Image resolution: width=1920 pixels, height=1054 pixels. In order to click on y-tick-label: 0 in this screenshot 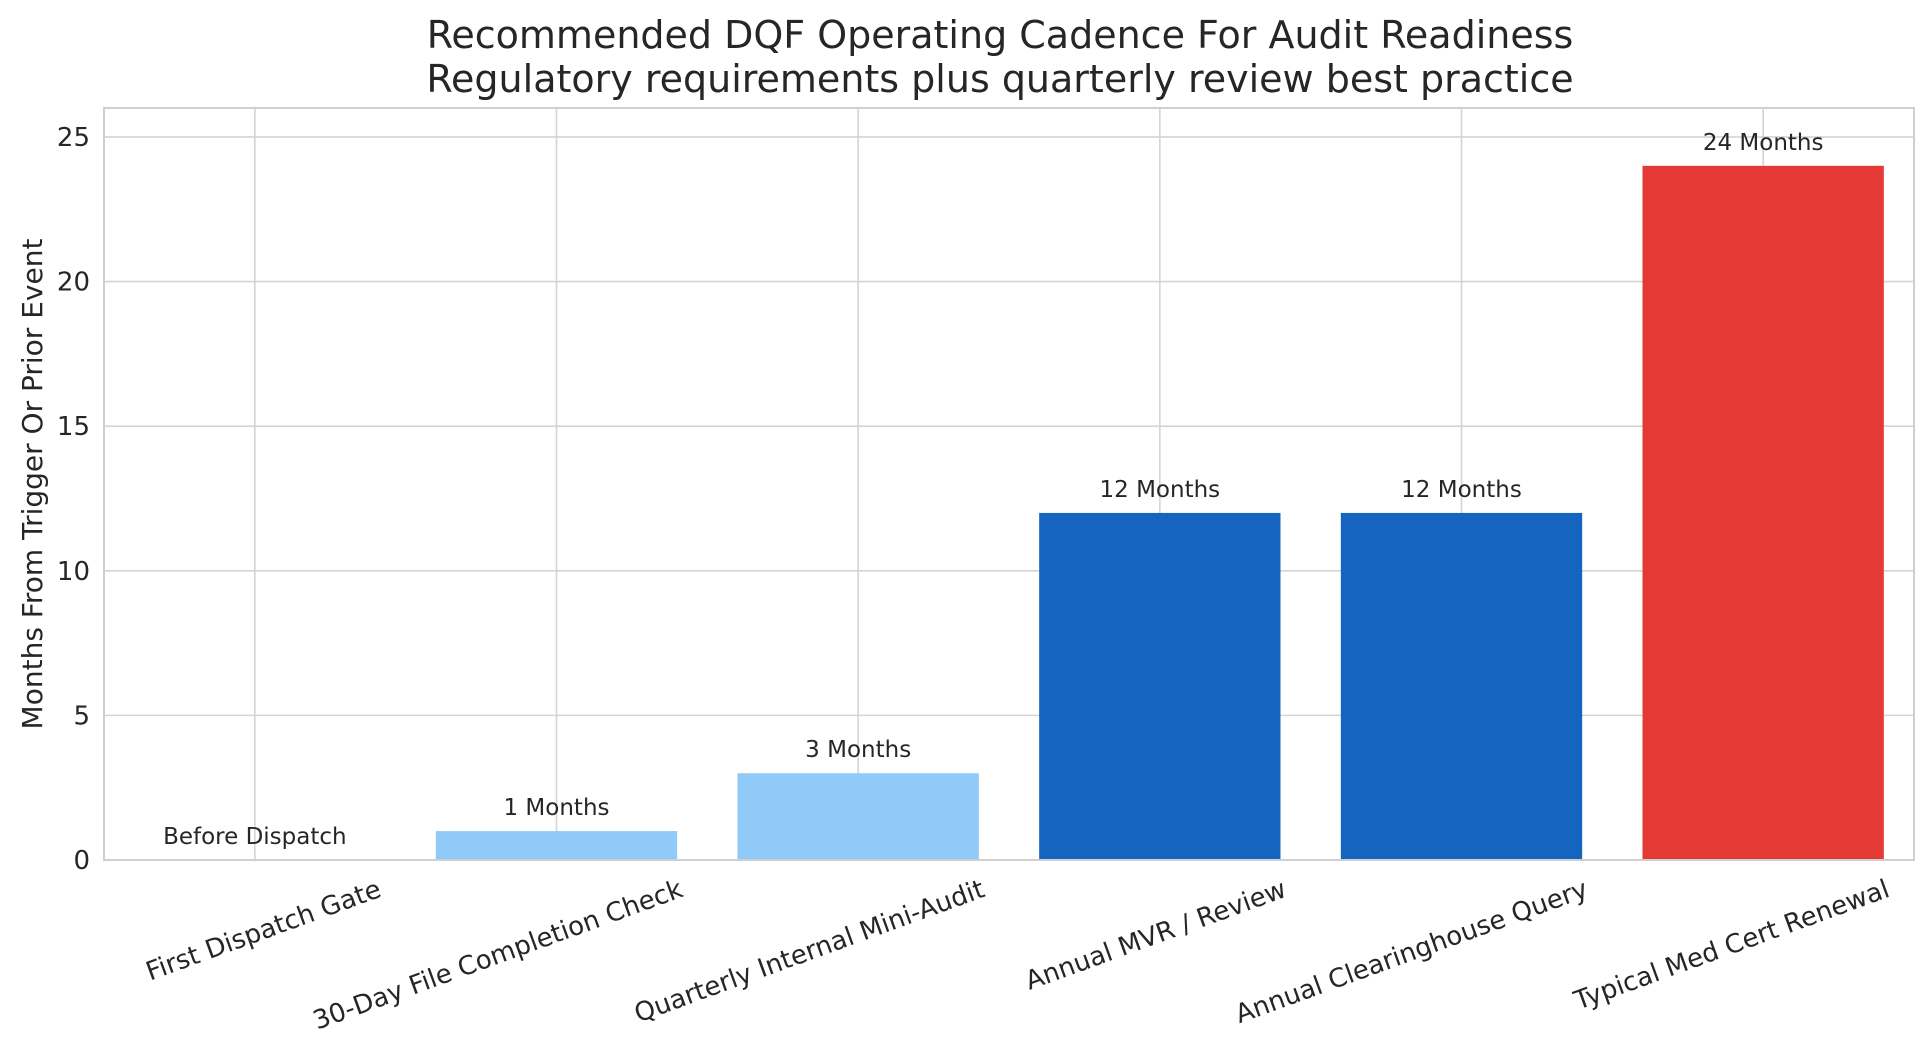, I will do `click(81, 861)`.